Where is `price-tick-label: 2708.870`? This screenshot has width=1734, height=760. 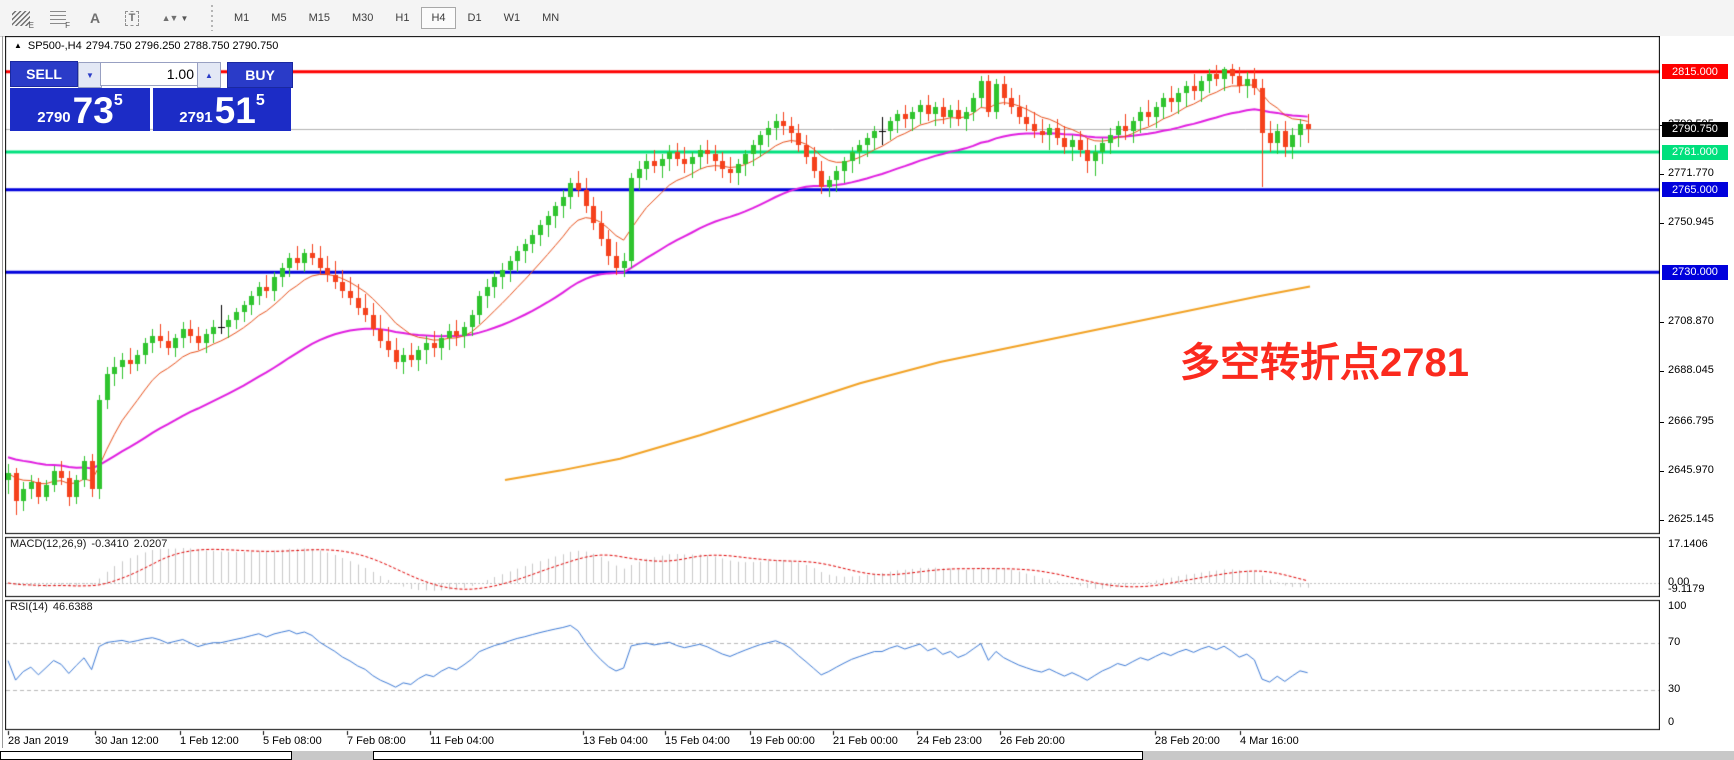
price-tick-label: 2708.870 is located at coordinates (1691, 321).